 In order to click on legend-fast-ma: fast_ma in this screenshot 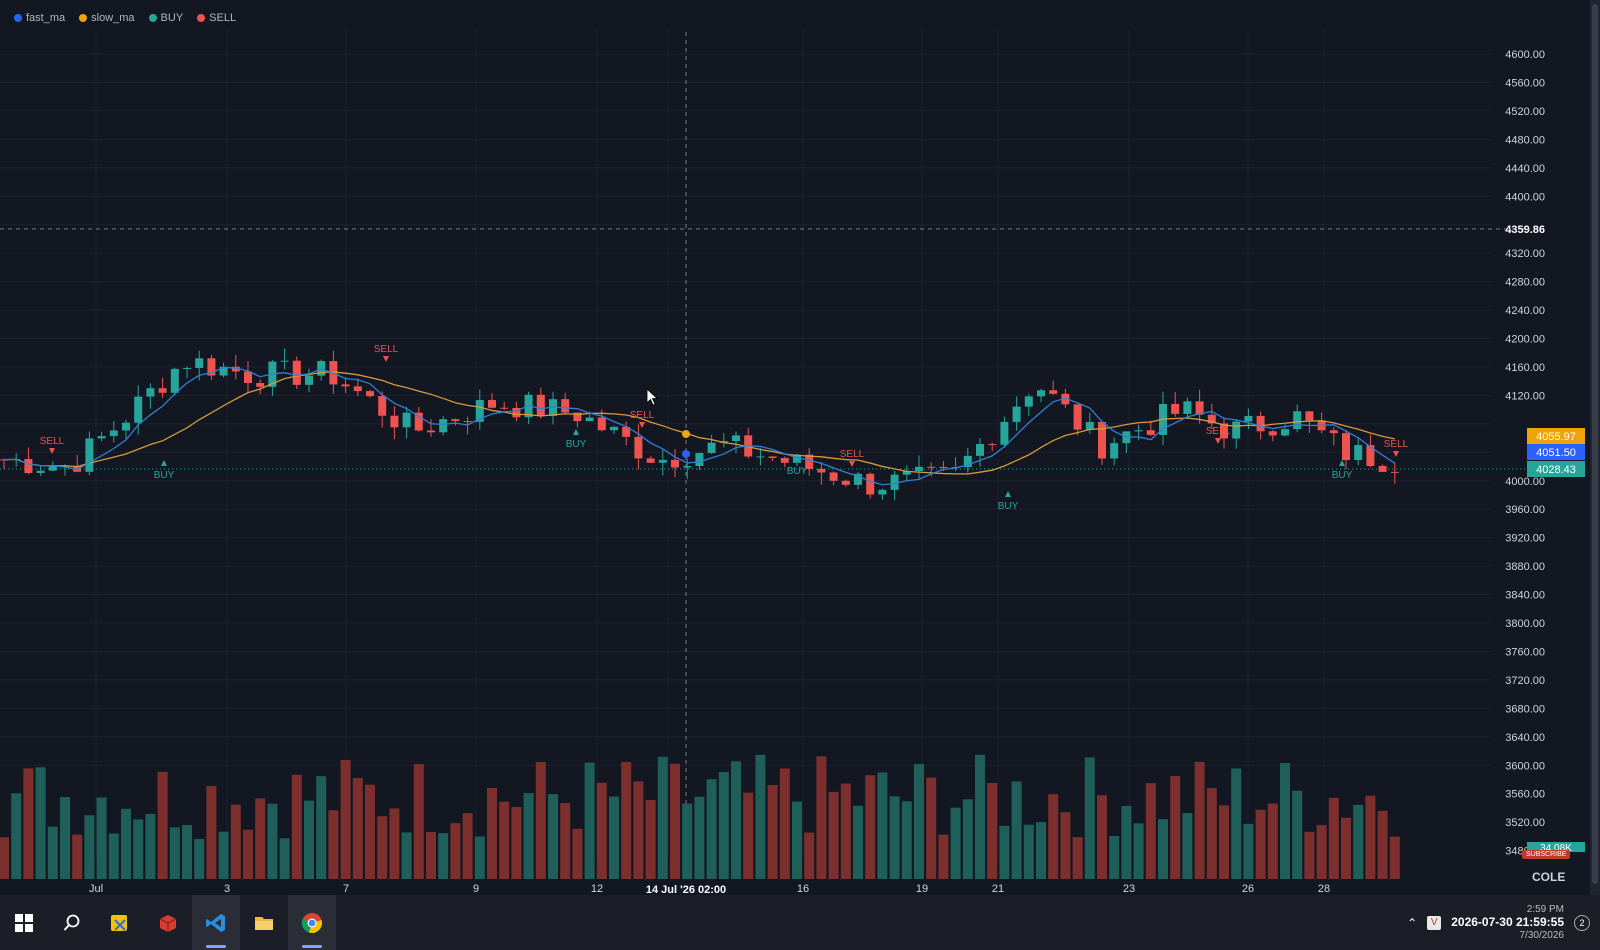, I will do `click(39, 18)`.